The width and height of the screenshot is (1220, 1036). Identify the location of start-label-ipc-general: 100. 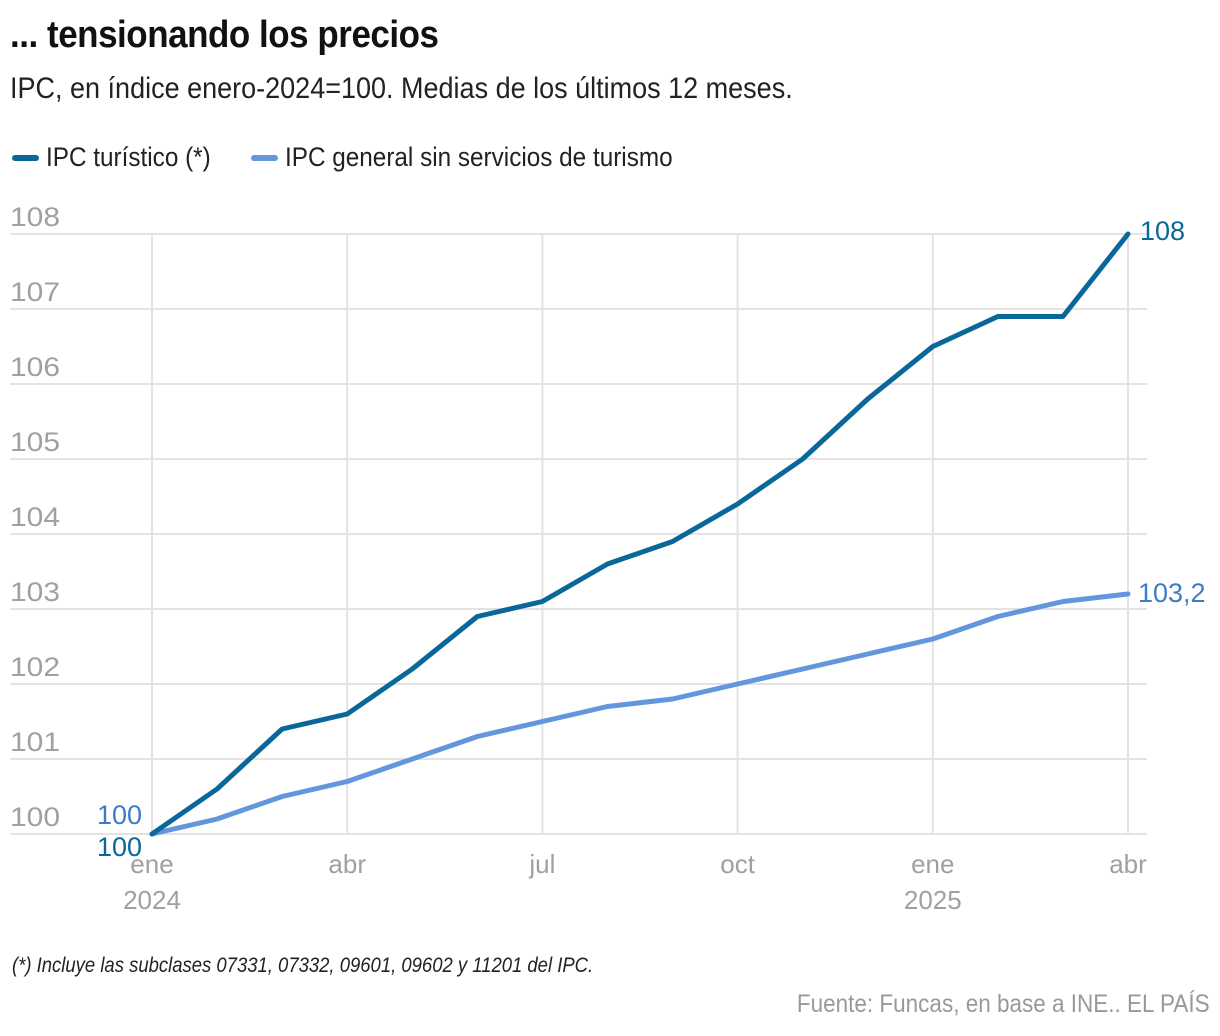
(119, 815).